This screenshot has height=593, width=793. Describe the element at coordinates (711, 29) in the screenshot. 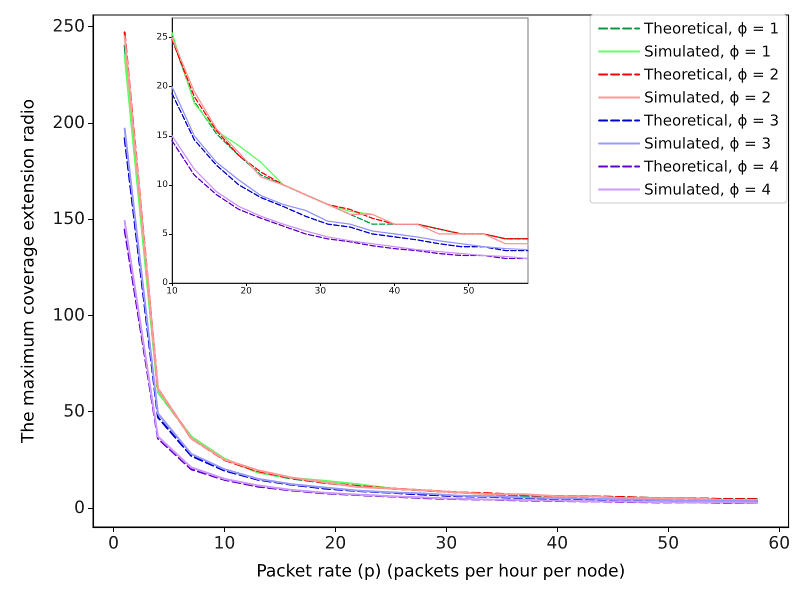

I see `legend-label: Theoretical, ϕ = 1` at that location.